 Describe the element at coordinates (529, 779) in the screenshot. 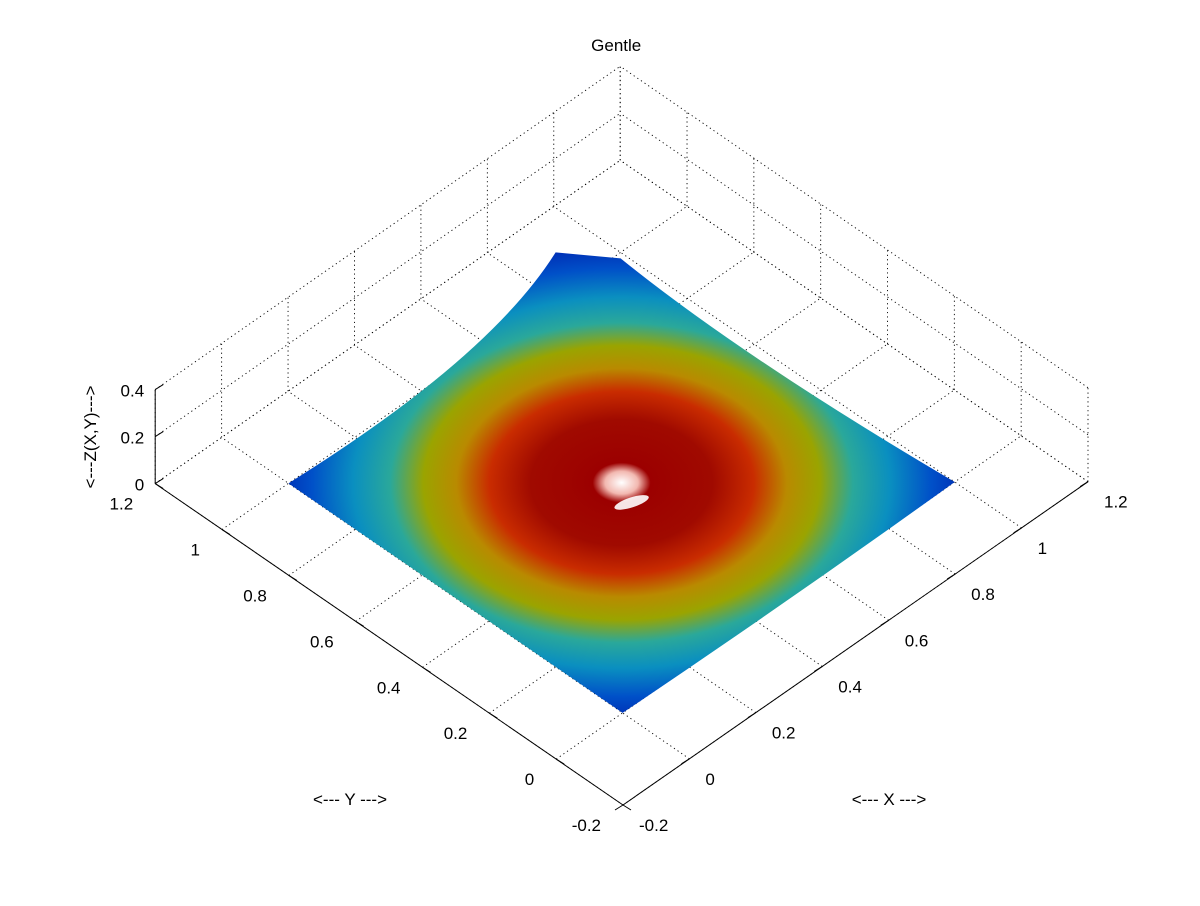

I see `y-tick-label: 0` at that location.